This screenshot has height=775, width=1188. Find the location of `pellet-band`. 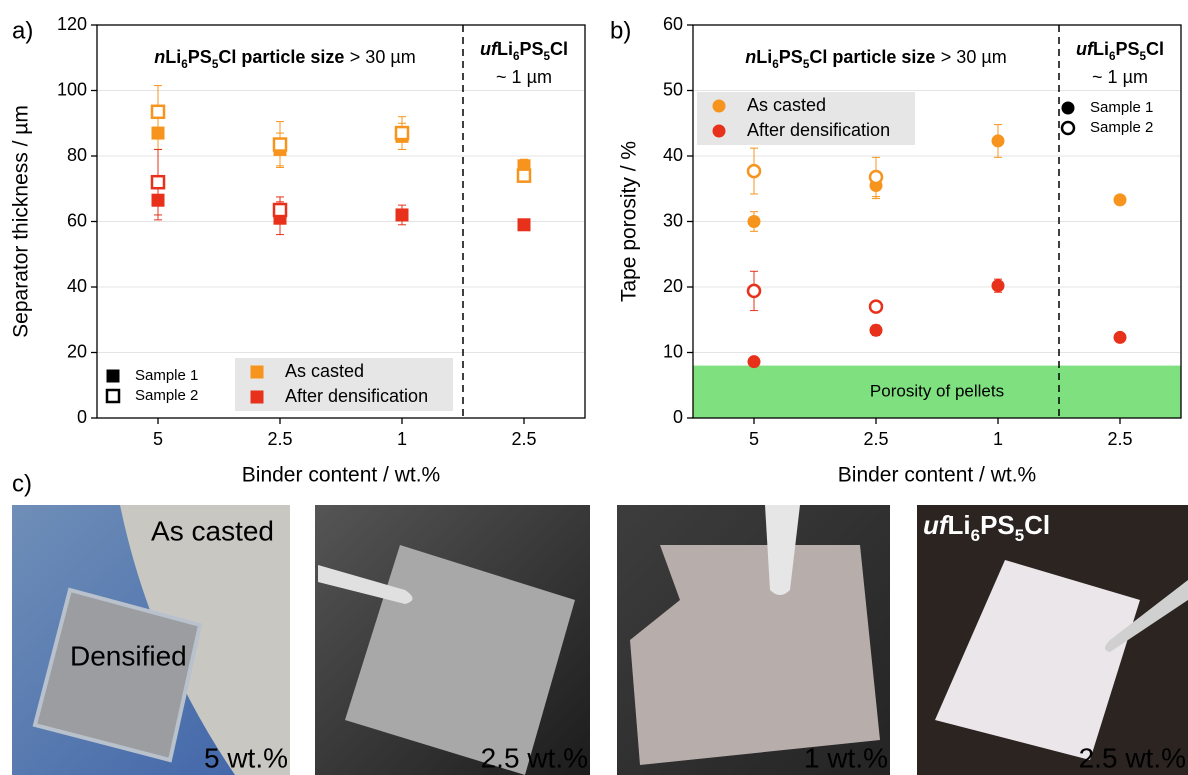

pellet-band is located at coordinates (937, 391).